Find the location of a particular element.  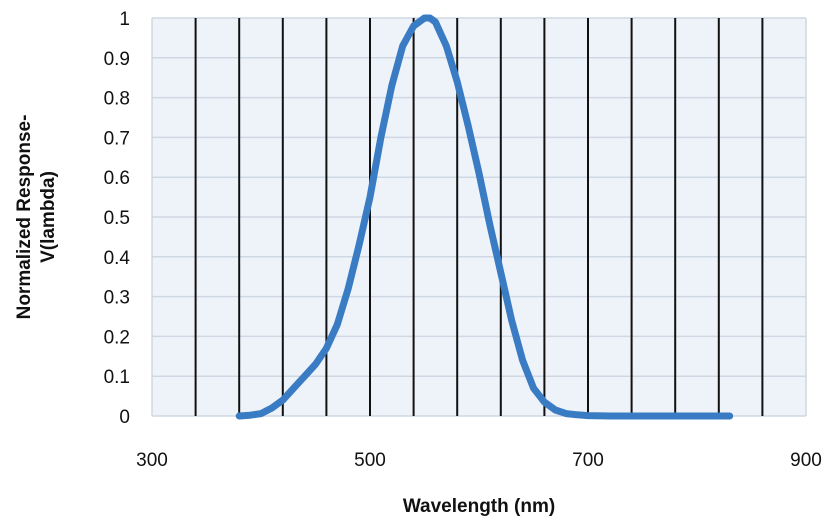

y-tick-label-7: 0.7 is located at coordinates (117, 138).